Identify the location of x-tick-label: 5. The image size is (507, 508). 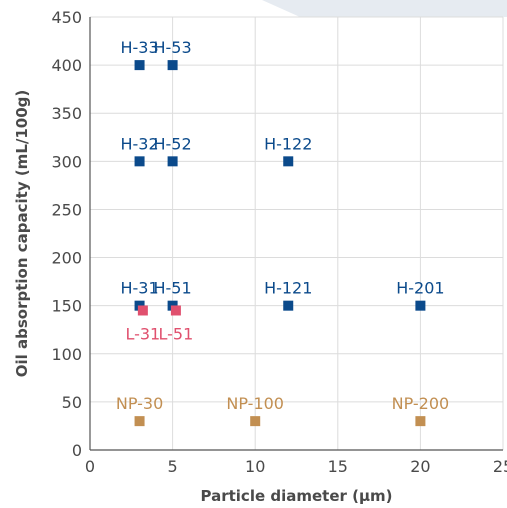
(173, 466).